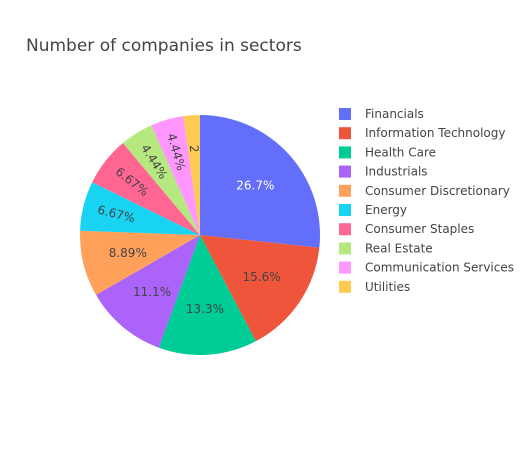 This screenshot has width=532, height=450. Describe the element at coordinates (140, 262) in the screenshot. I see `pie-slice-consumer-discretionary` at that location.